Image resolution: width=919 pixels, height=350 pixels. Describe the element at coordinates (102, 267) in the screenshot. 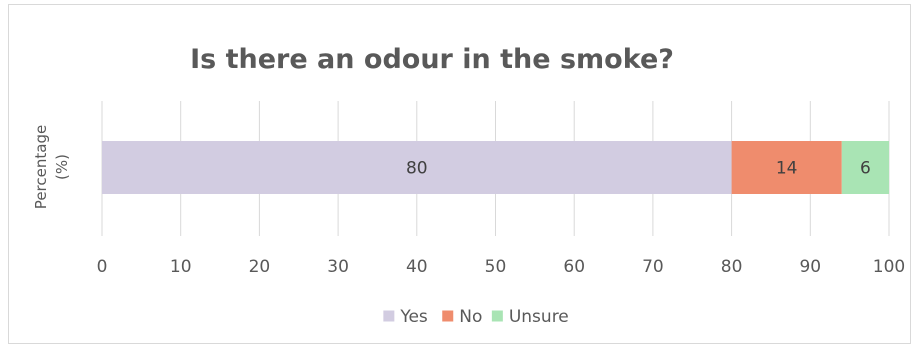

I see `x-tick-label: 0` at that location.